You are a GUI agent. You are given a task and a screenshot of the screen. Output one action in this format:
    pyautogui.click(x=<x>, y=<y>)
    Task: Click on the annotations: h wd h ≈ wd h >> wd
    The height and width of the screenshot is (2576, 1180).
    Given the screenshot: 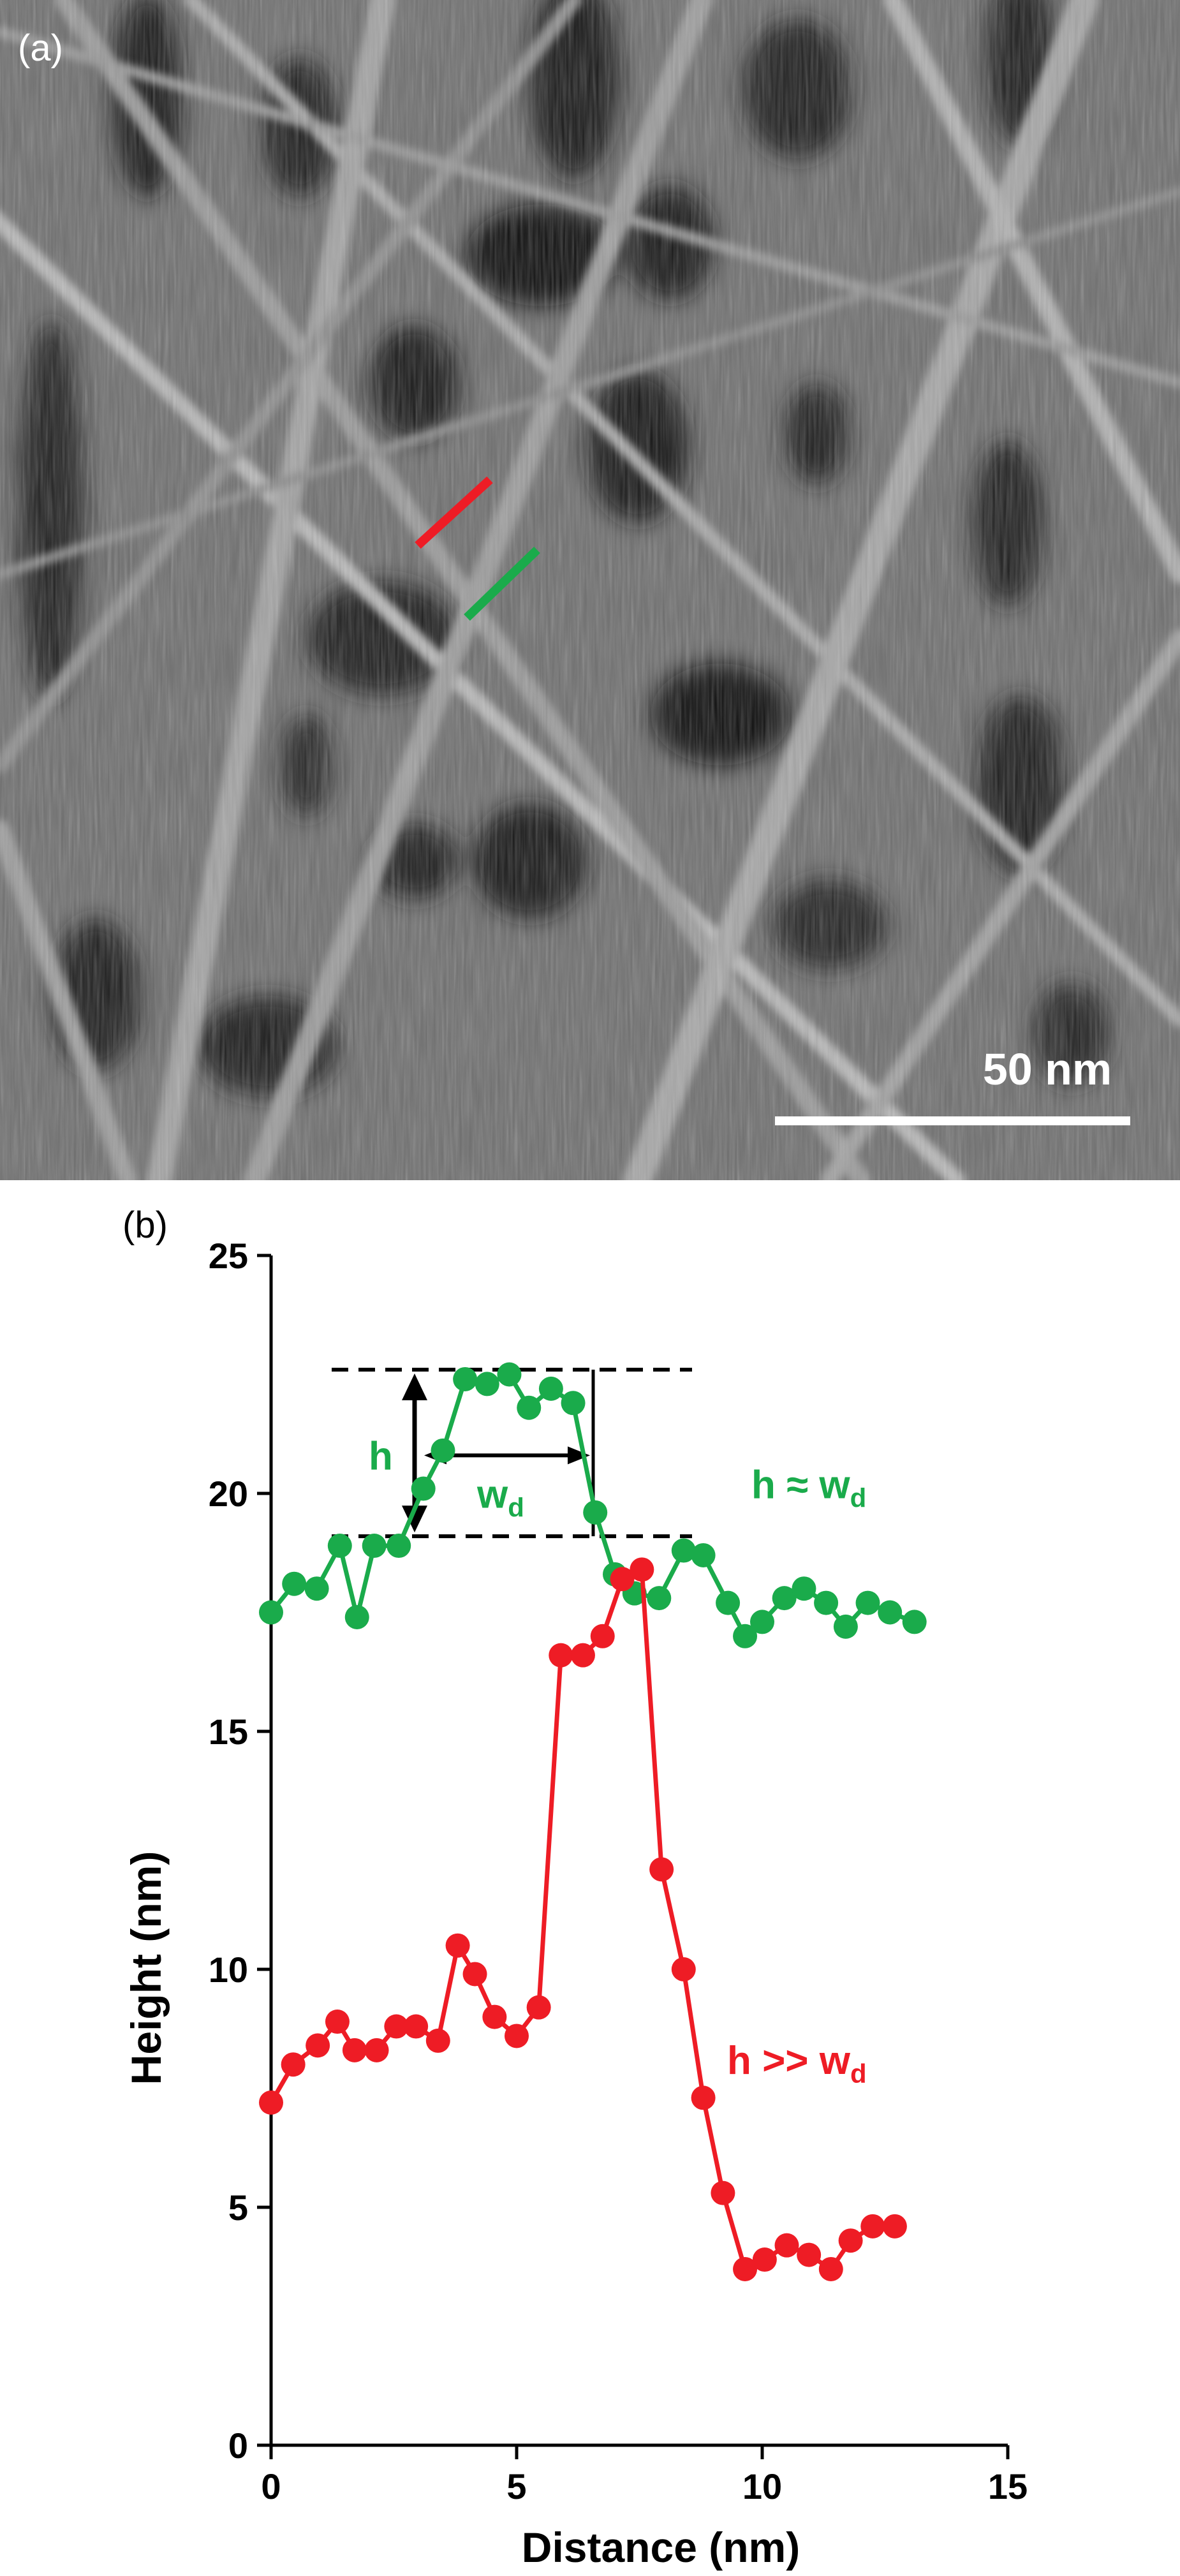 What is the action you would take?
    pyautogui.click(x=600, y=1728)
    